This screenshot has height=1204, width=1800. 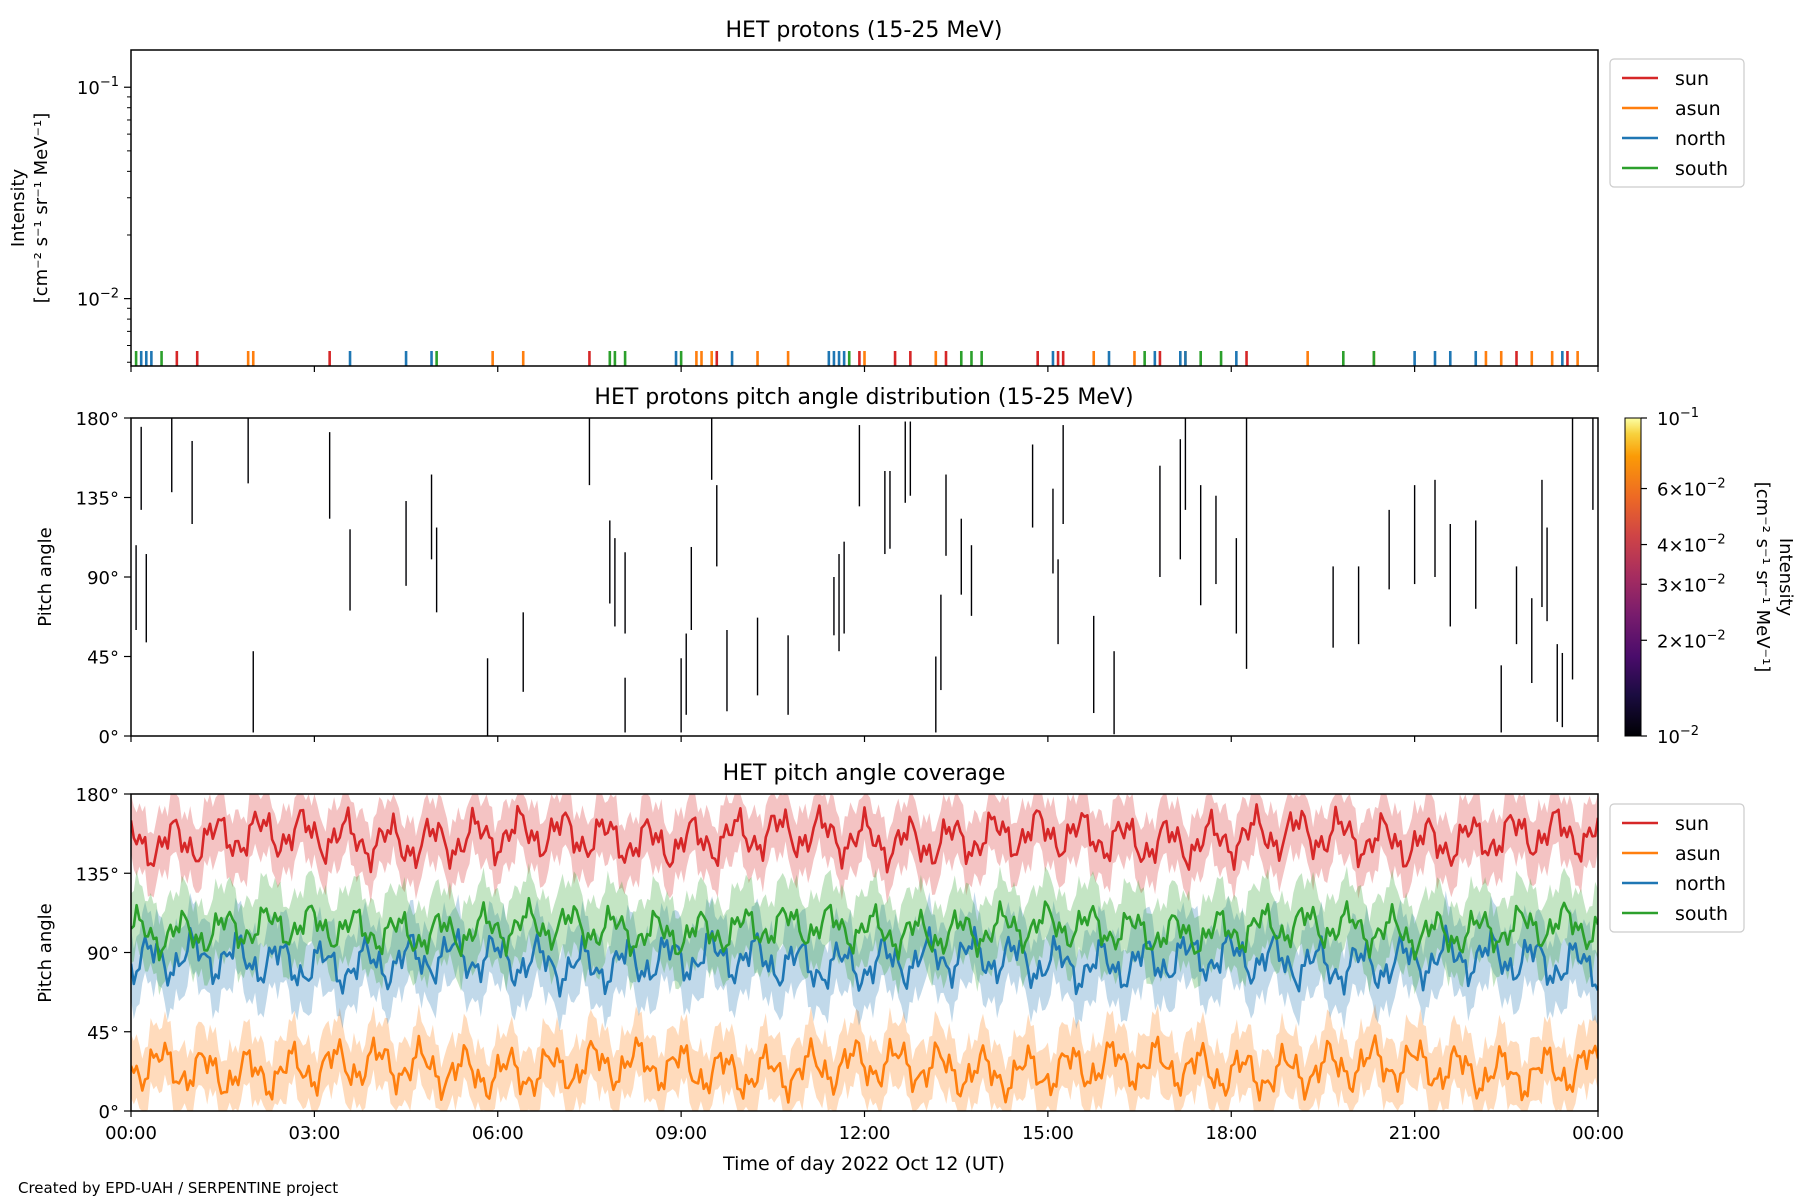 I want to click on colorbar-tick-label-base: 2×10, so click(x=1681, y=641).